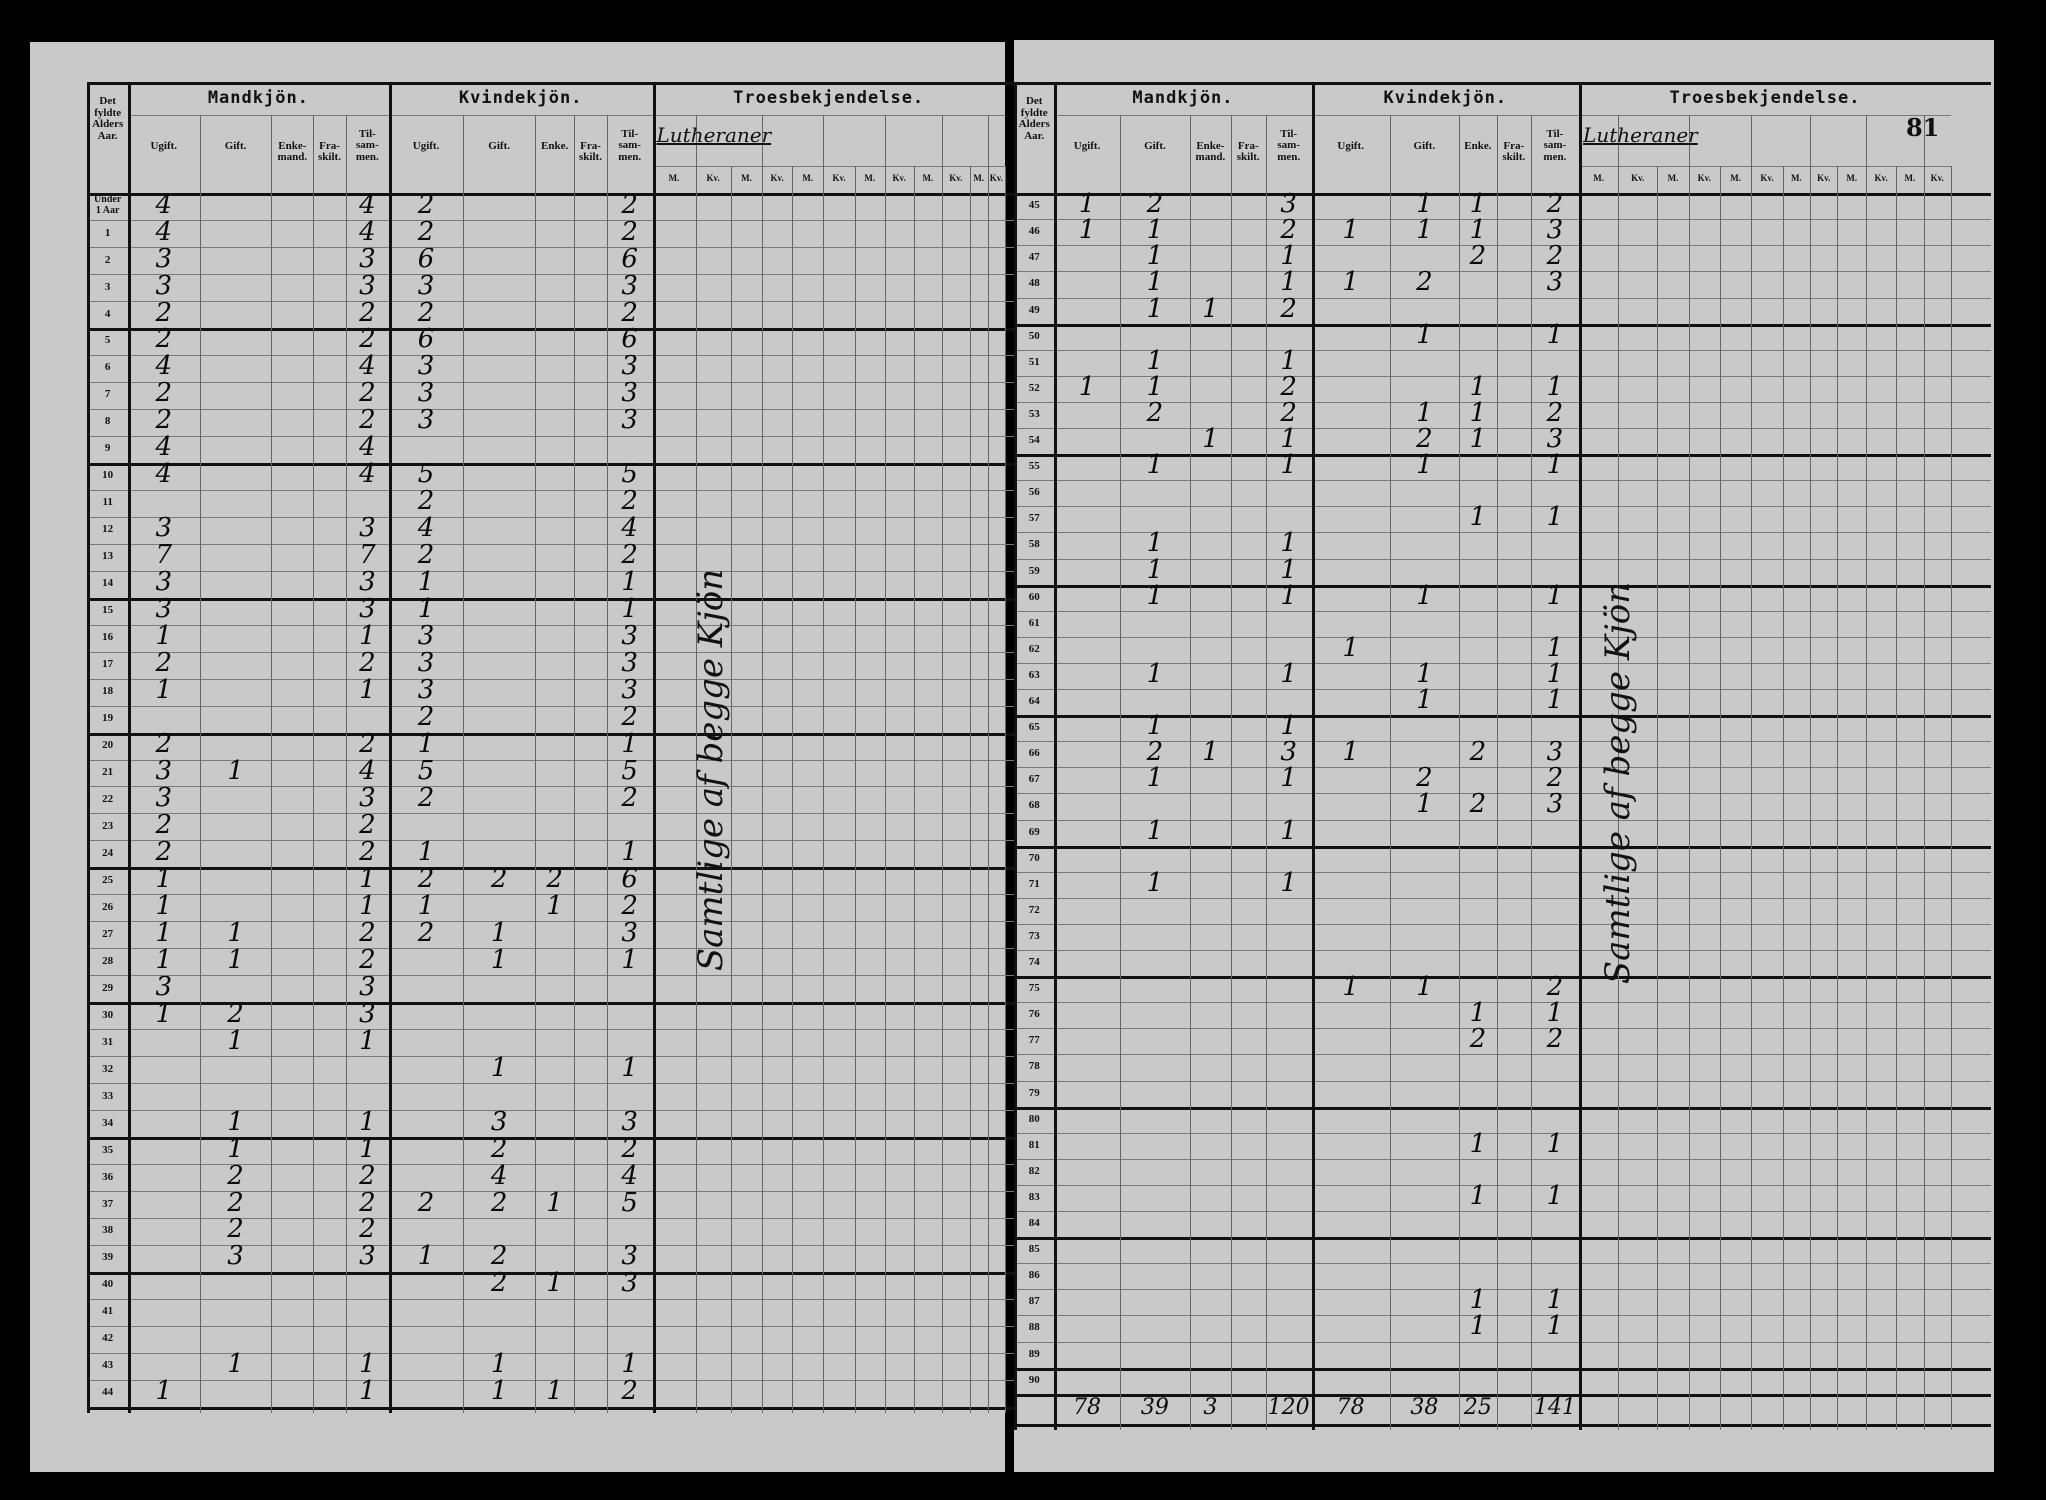  What do you see at coordinates (108, 1014) in the screenshot?
I see `age-label: 30` at bounding box center [108, 1014].